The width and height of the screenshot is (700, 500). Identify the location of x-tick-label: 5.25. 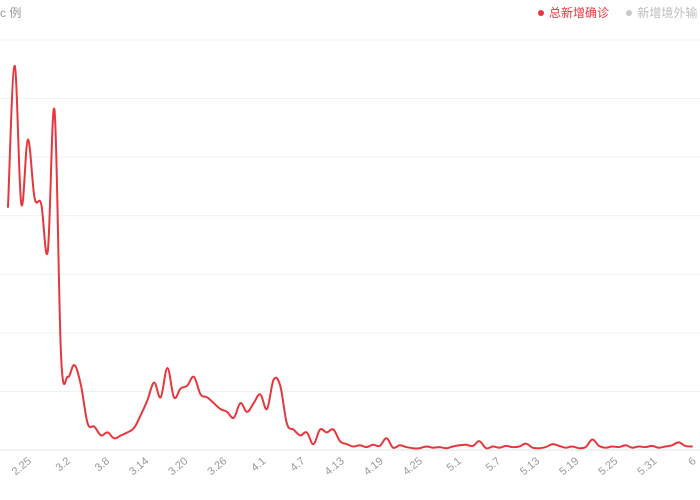
(608, 466).